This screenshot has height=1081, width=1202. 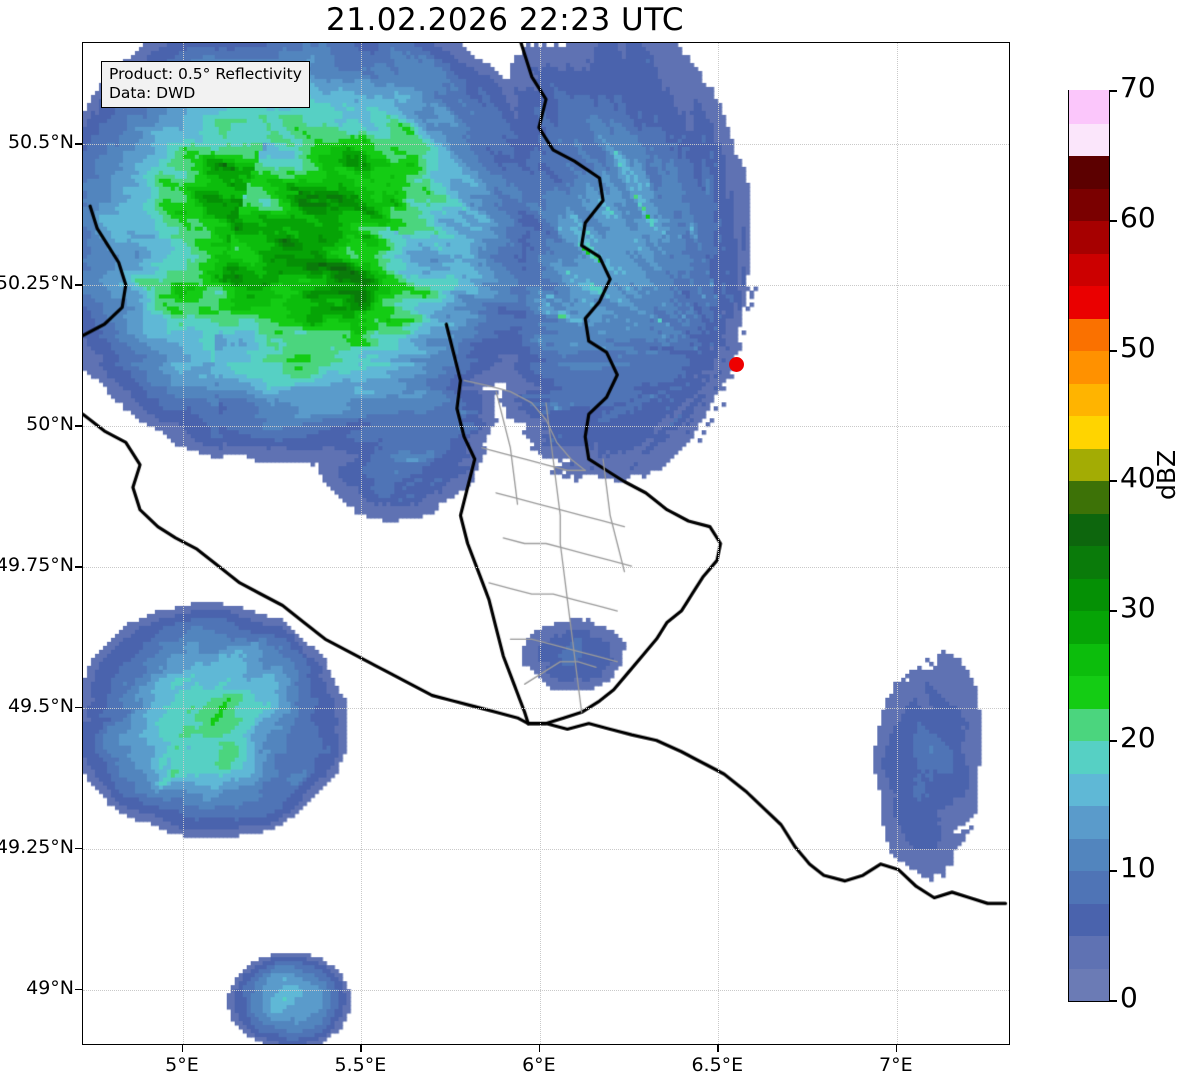 What do you see at coordinates (1138, 607) in the screenshot?
I see `colorbar-tick-label: 30` at bounding box center [1138, 607].